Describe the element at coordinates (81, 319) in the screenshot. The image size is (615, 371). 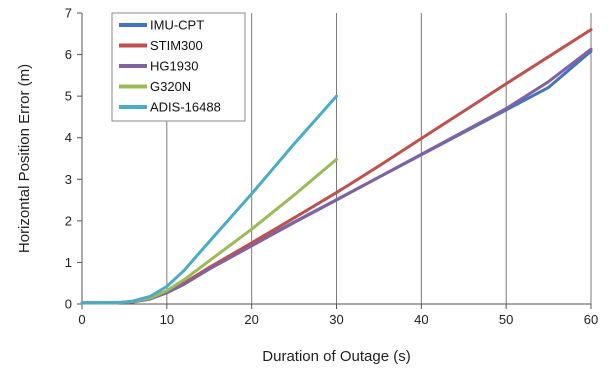
I see `x-tick-label-0: 0` at that location.